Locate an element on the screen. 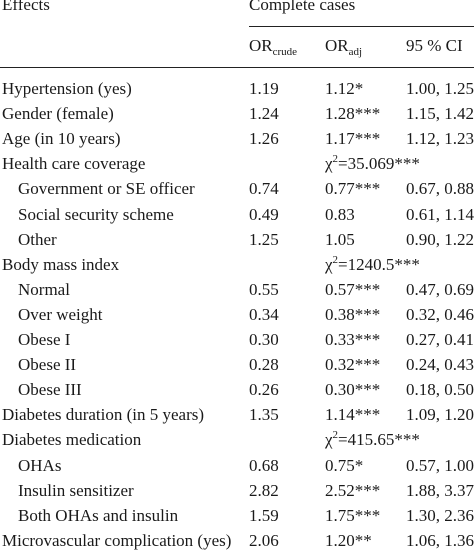 Image resolution: width=474 pixels, height=555 pixels. or-adj-cell: 1.28*** is located at coordinates (353, 114).